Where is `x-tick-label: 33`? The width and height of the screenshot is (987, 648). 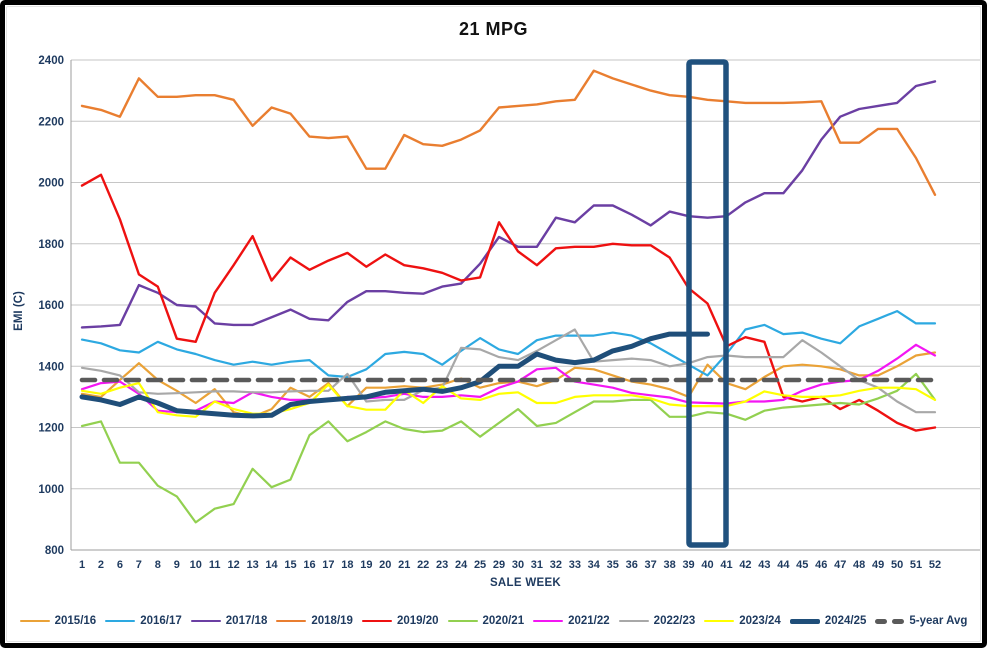 x-tick-label: 33 is located at coordinates (575, 565).